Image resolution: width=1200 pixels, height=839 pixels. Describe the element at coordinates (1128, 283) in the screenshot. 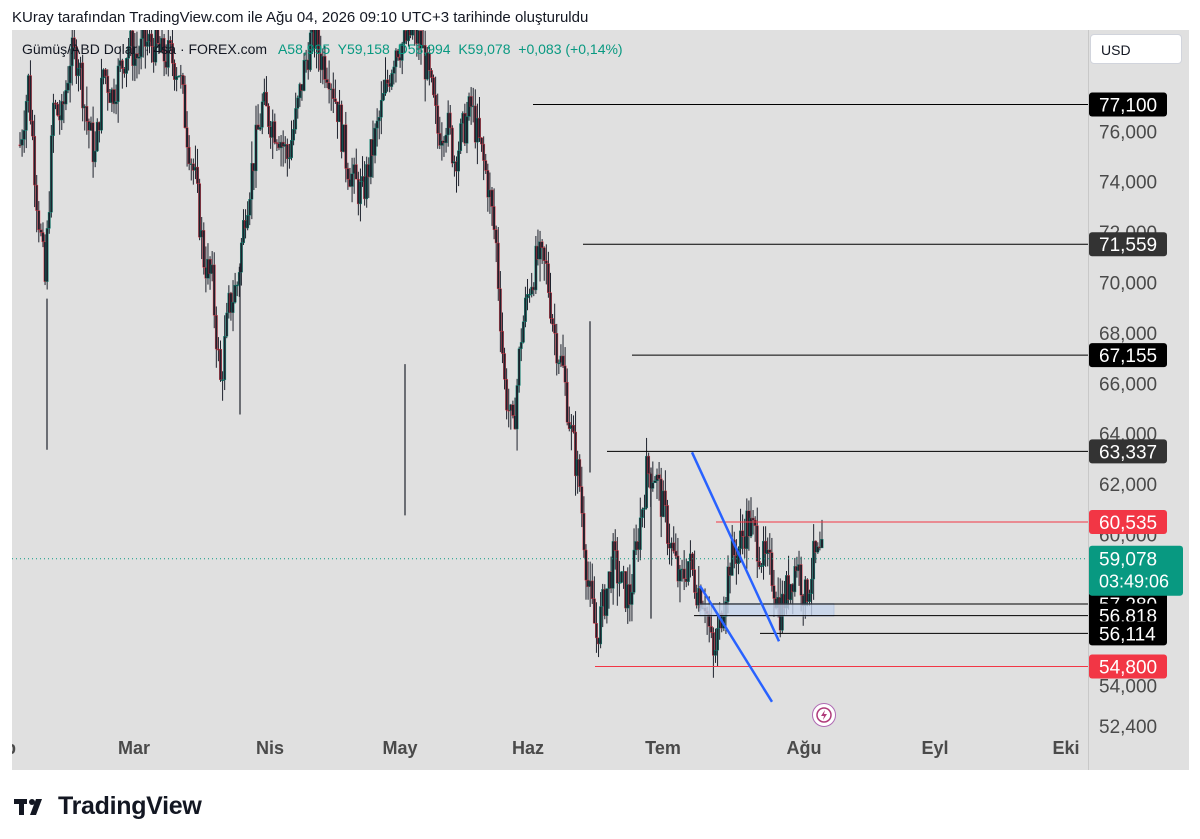

I see `y-tick-label: 70,000` at that location.